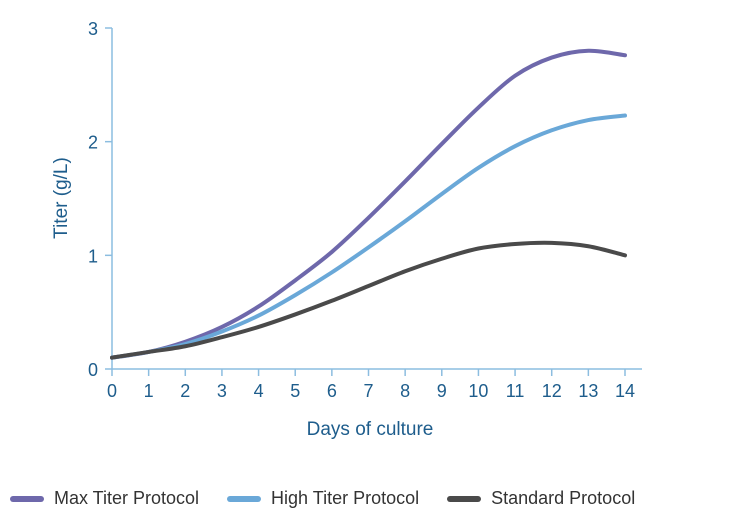  I want to click on x-tick-label: 10, so click(478, 391).